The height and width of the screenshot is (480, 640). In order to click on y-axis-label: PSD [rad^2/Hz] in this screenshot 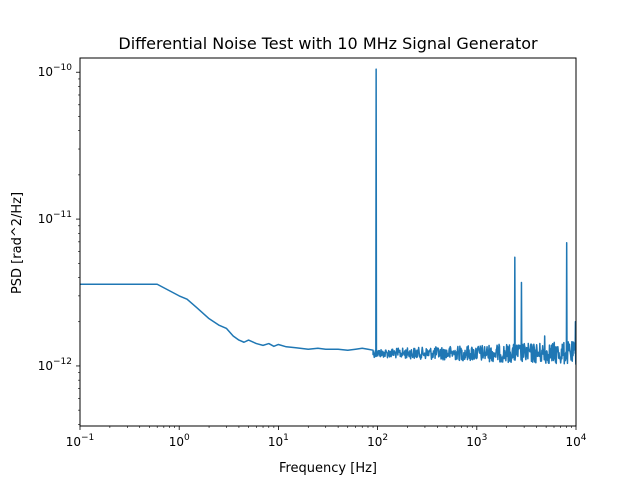, I will do `click(17, 243)`.